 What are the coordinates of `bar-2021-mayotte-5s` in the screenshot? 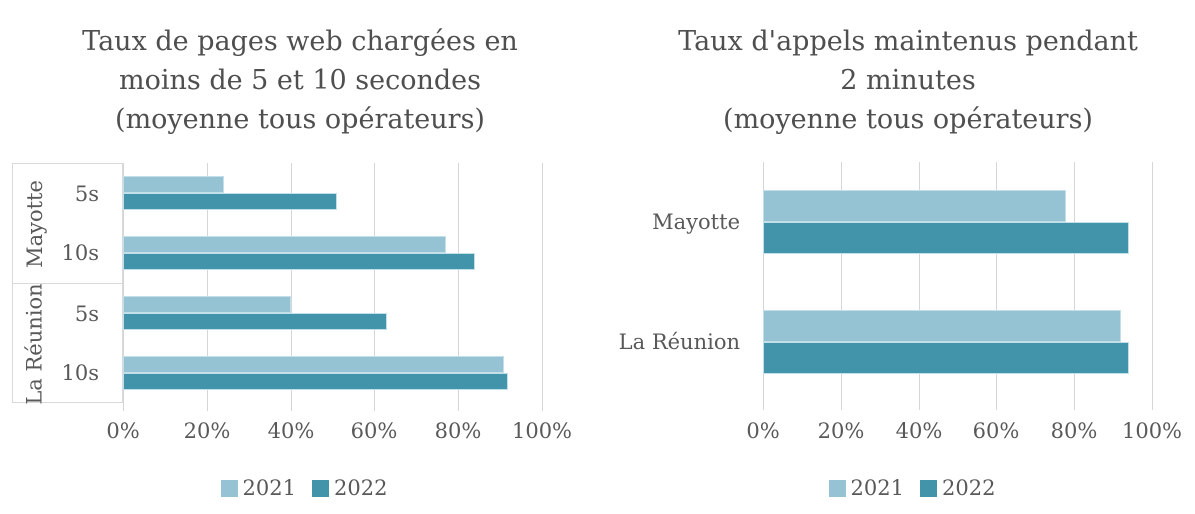 It's located at (173, 184).